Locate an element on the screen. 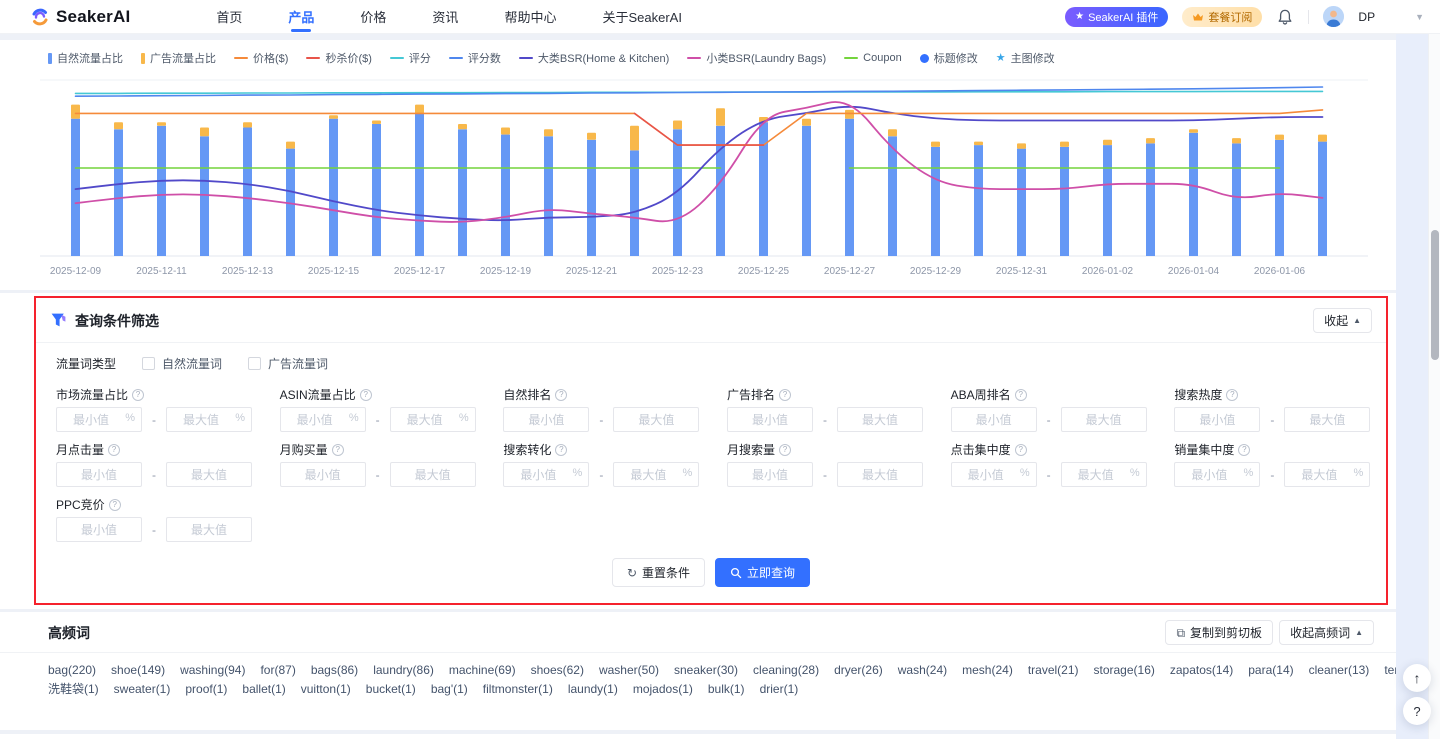 The width and height of the screenshot is (1440, 739). traffic-type-option-1: 广告流量词 is located at coordinates (288, 363).